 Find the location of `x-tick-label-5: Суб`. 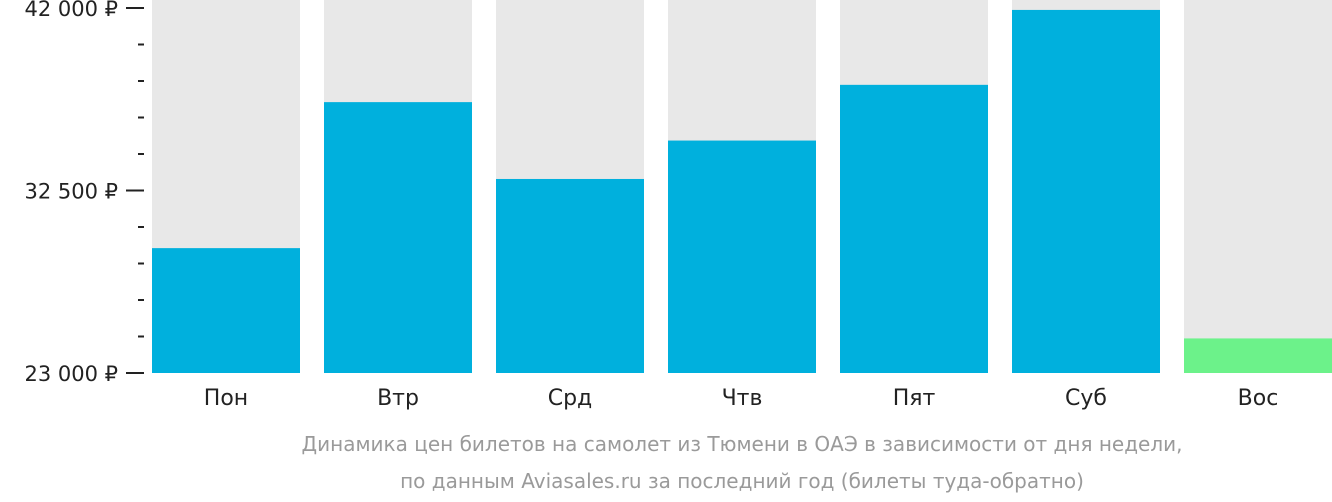

x-tick-label-5: Суб is located at coordinates (1086, 398).